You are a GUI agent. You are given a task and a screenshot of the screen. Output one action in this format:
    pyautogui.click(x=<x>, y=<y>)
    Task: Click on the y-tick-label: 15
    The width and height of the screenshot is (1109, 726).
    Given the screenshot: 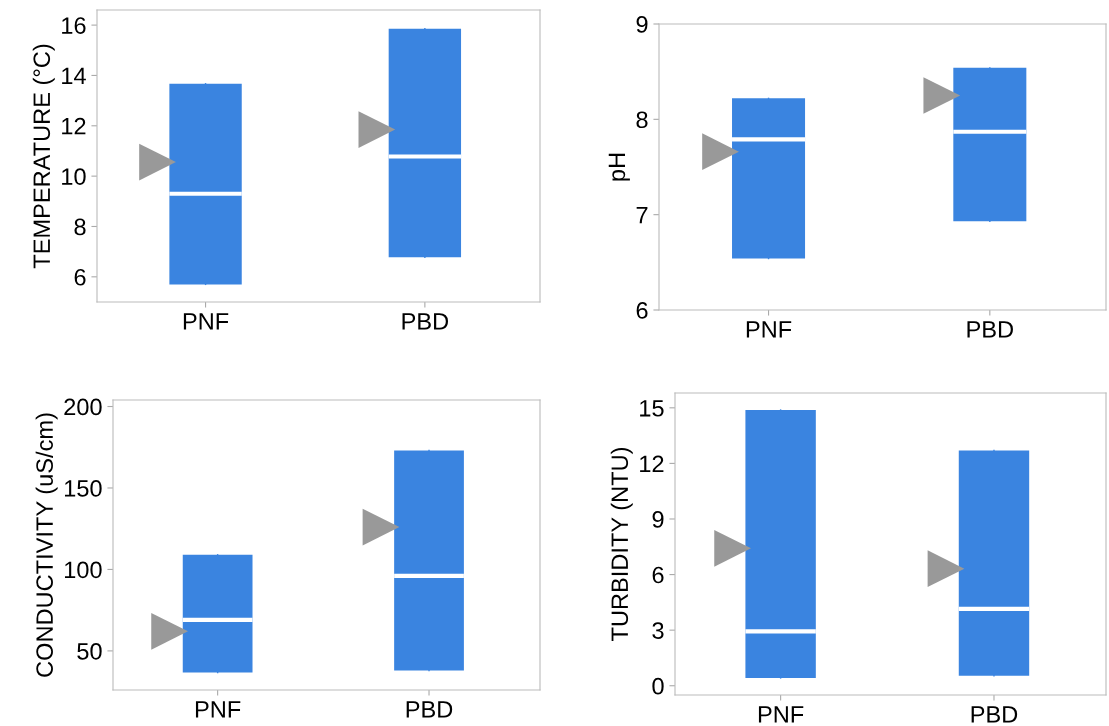 What is the action you would take?
    pyautogui.click(x=652, y=408)
    